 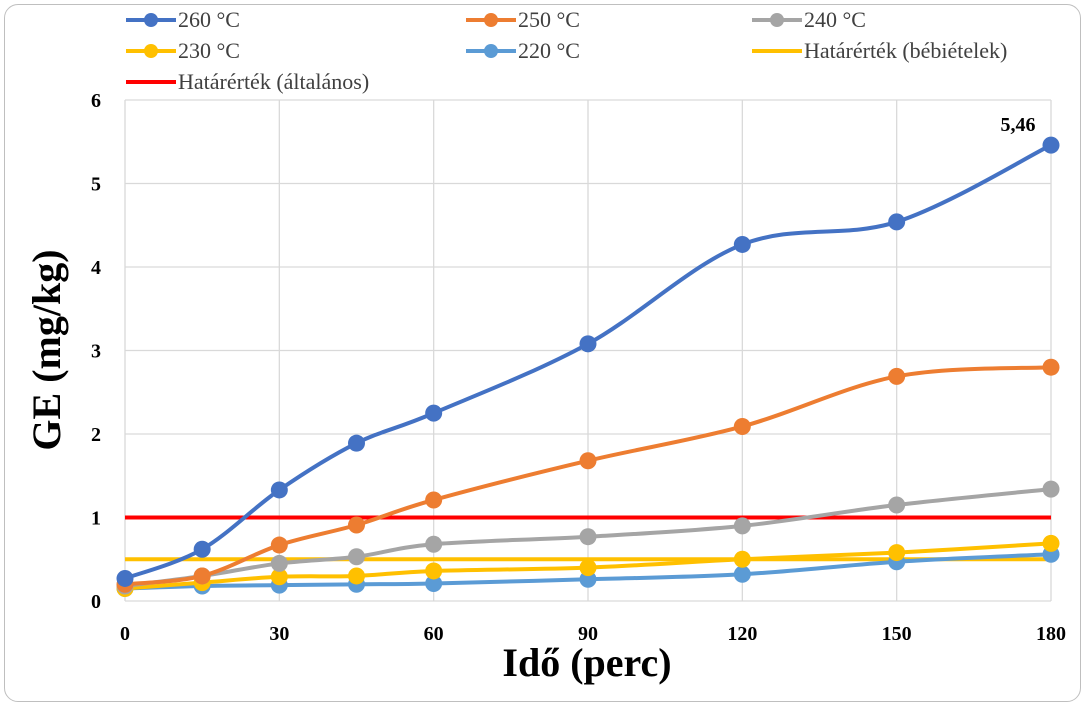 I want to click on x-tick-label: 180, so click(x=1051, y=634).